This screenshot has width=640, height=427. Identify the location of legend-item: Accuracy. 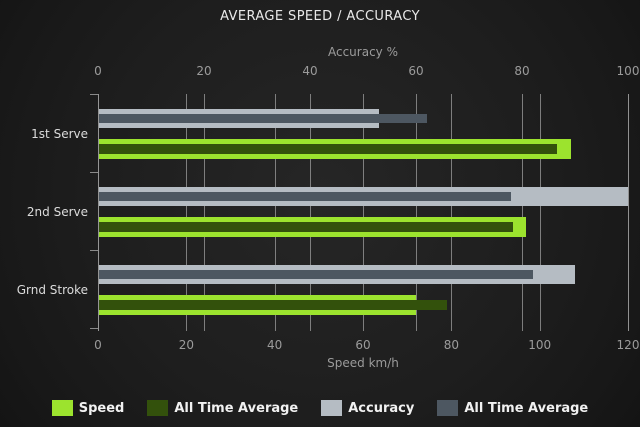
(367, 408).